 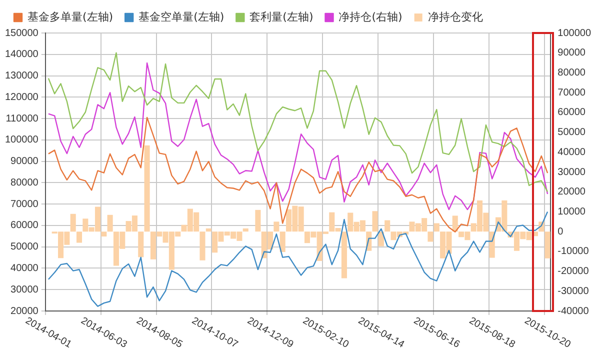 What do you see at coordinates (455, 17) in the screenshot?
I see `legend-label: 净持仓变化` at bounding box center [455, 17].